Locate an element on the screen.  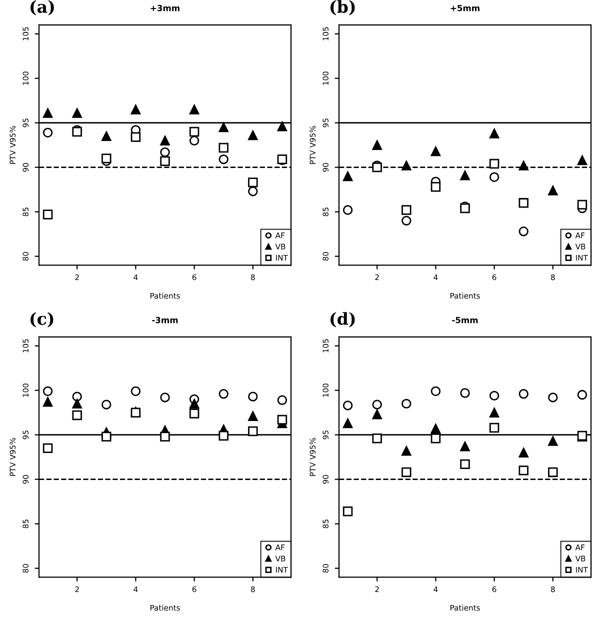
chart-title: +5mm is located at coordinates (465, 8).